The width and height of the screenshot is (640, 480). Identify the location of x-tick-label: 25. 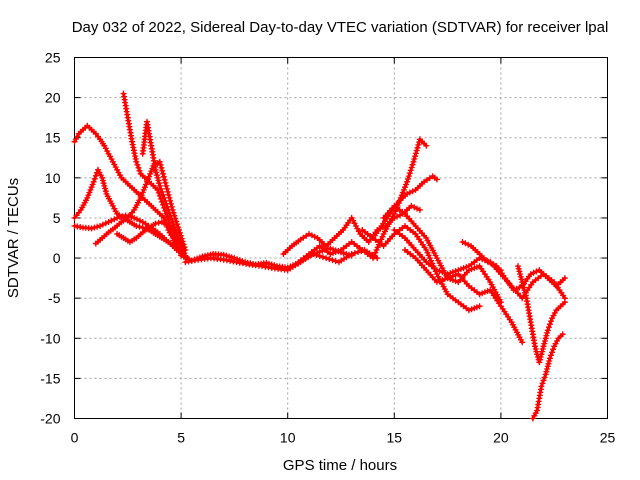
(608, 438).